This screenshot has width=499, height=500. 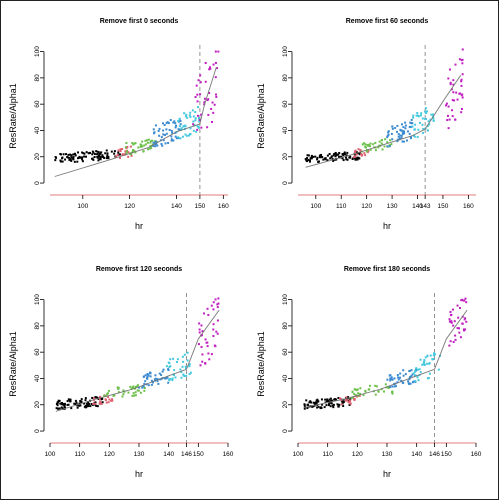 What do you see at coordinates (139, 21) in the screenshot?
I see `chart-title: Remove first 0 seconds` at bounding box center [139, 21].